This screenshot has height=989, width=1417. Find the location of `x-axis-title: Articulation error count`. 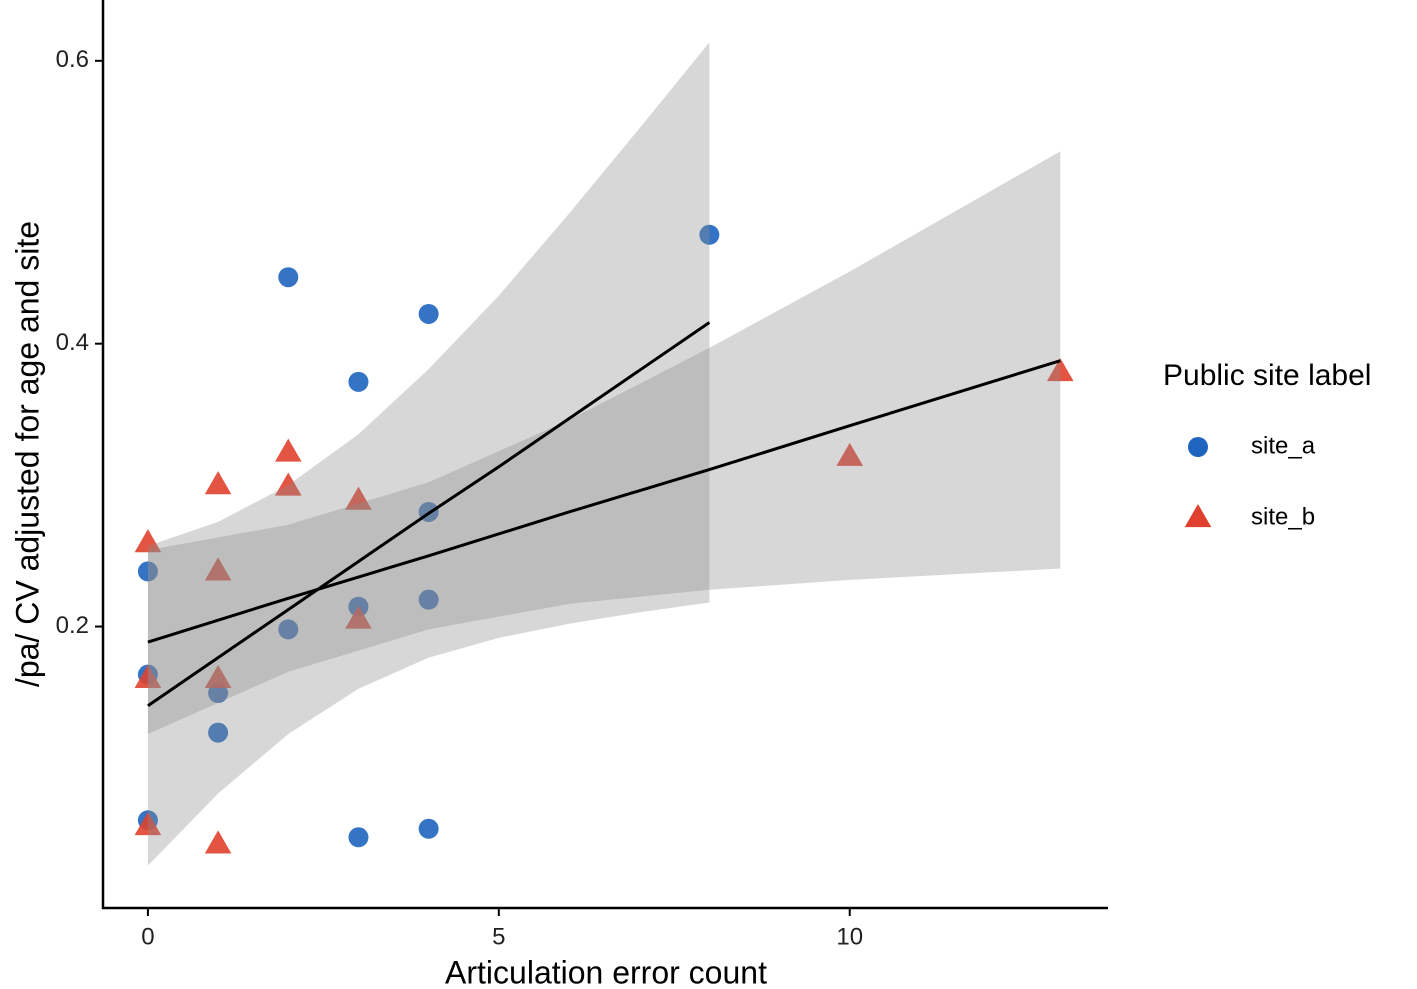

x-axis-title: Articulation error count is located at coordinates (606, 971).